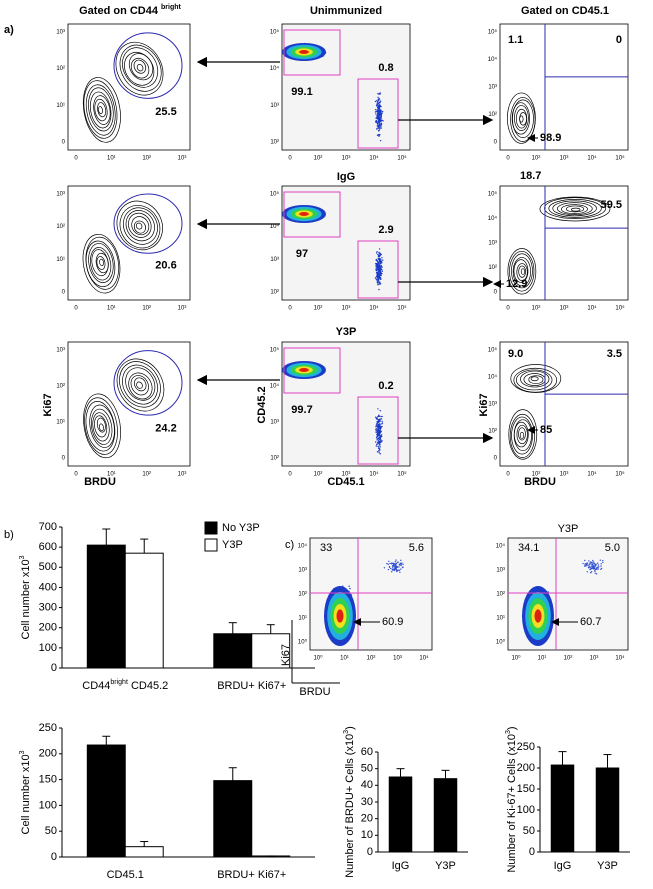  Describe the element at coordinates (48, 780) in the screenshot. I see `y-tick-label: 150` at that location.